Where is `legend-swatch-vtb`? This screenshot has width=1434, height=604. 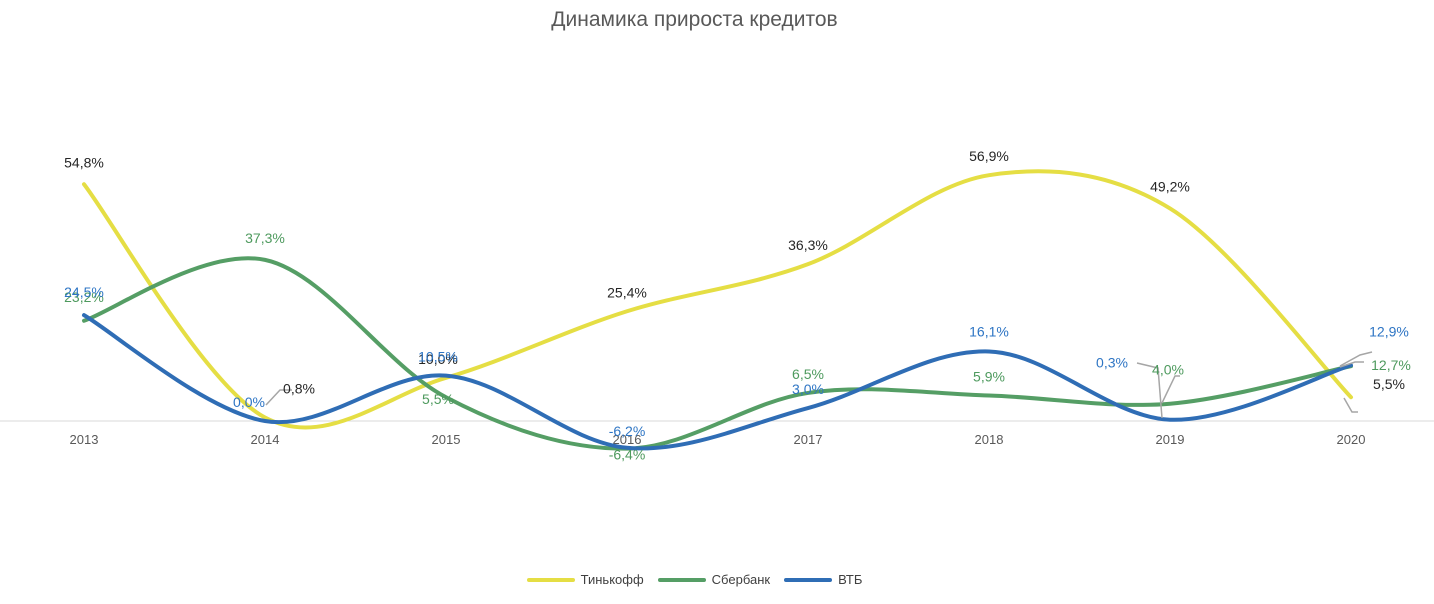
legend-swatch-vtb is located at coordinates (808, 579).